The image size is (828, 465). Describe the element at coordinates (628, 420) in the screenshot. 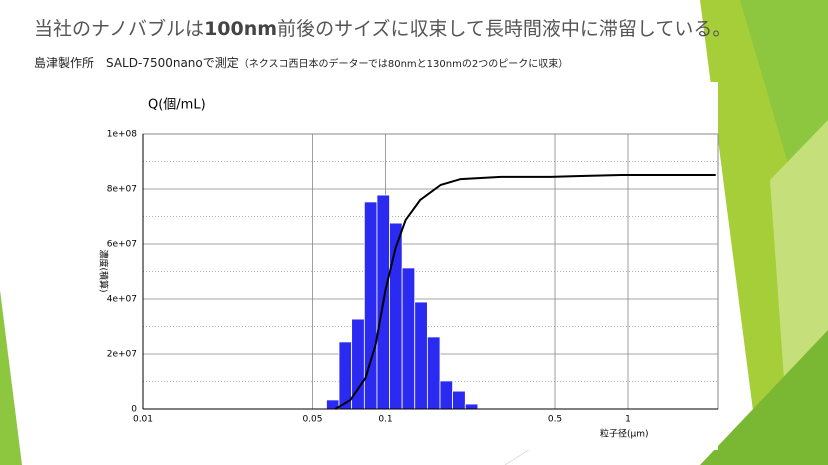

I see `x-tick-label: 1` at that location.